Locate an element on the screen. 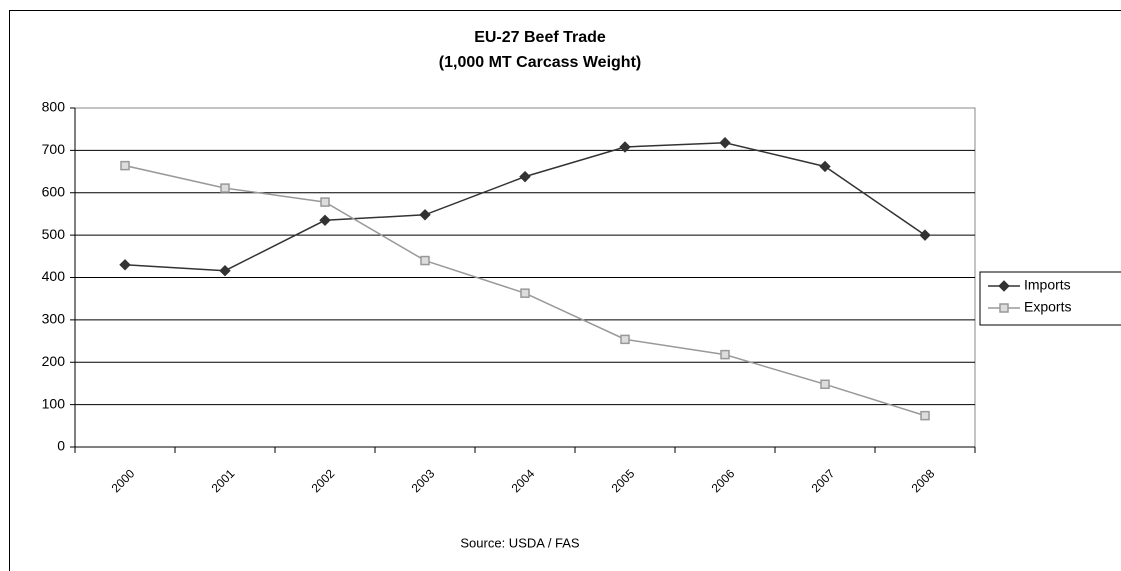 This screenshot has height=571, width=1121. y-tick-label: 200 is located at coordinates (54, 361).